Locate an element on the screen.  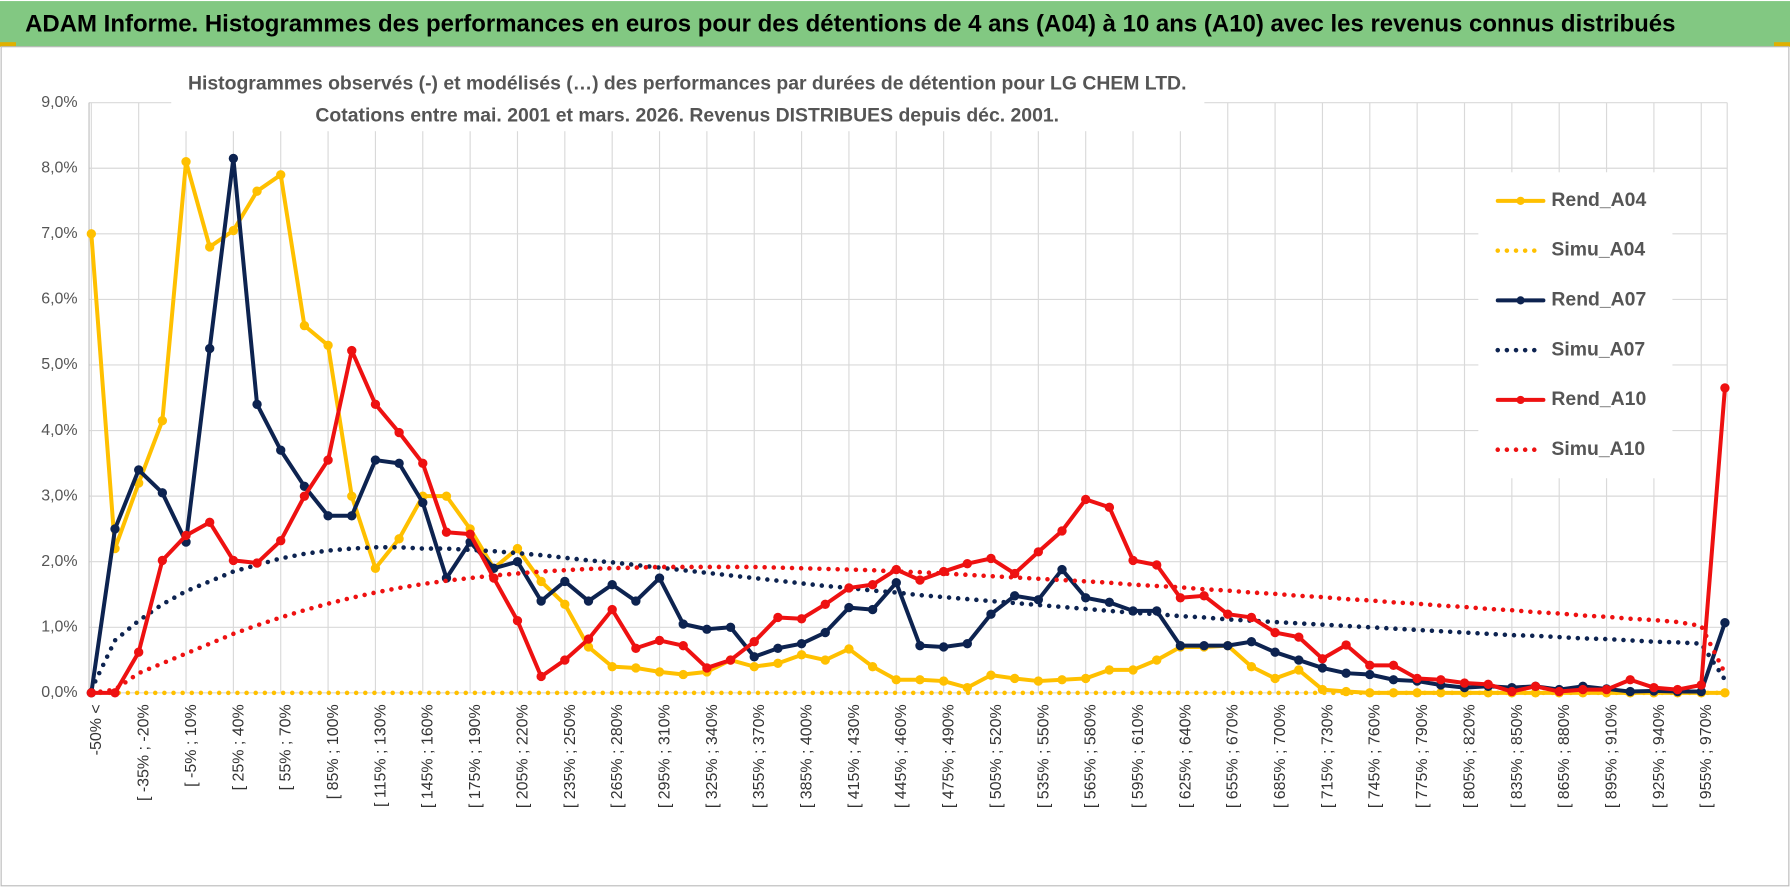
x-tick-label: [ 115% ; 130% is located at coordinates (380, 755).